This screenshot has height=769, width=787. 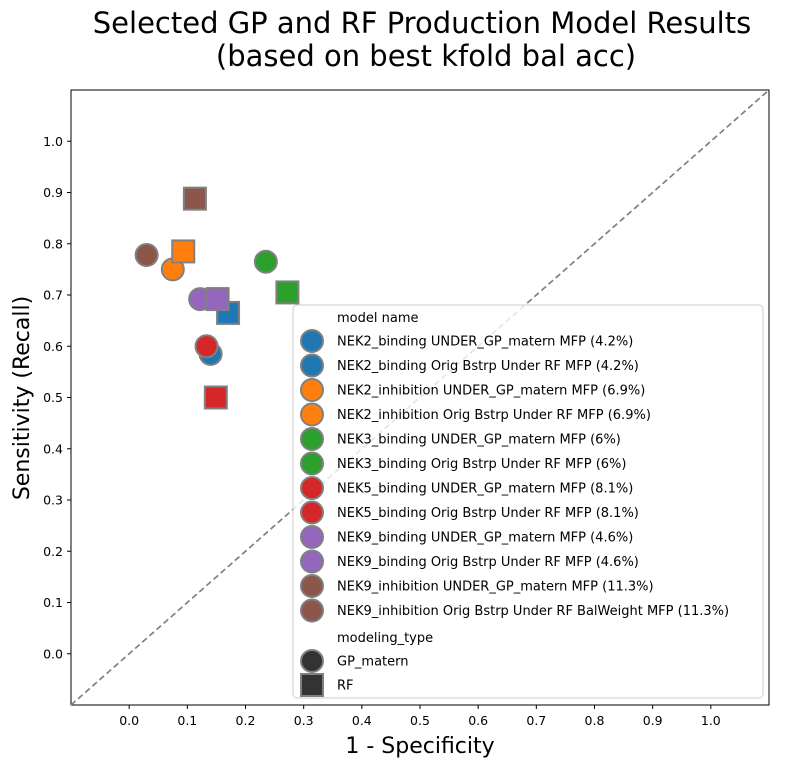 I want to click on legend-entry-label: NEK5_binding UNDER_GP_matern MFP (8.1%), so click(x=485, y=489).